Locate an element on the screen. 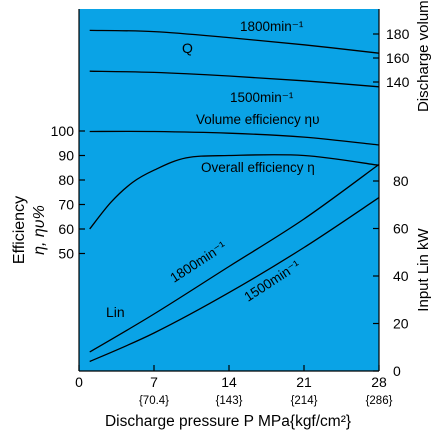 The image size is (432, 435). discharge-tick-label: 140 is located at coordinates (398, 82).